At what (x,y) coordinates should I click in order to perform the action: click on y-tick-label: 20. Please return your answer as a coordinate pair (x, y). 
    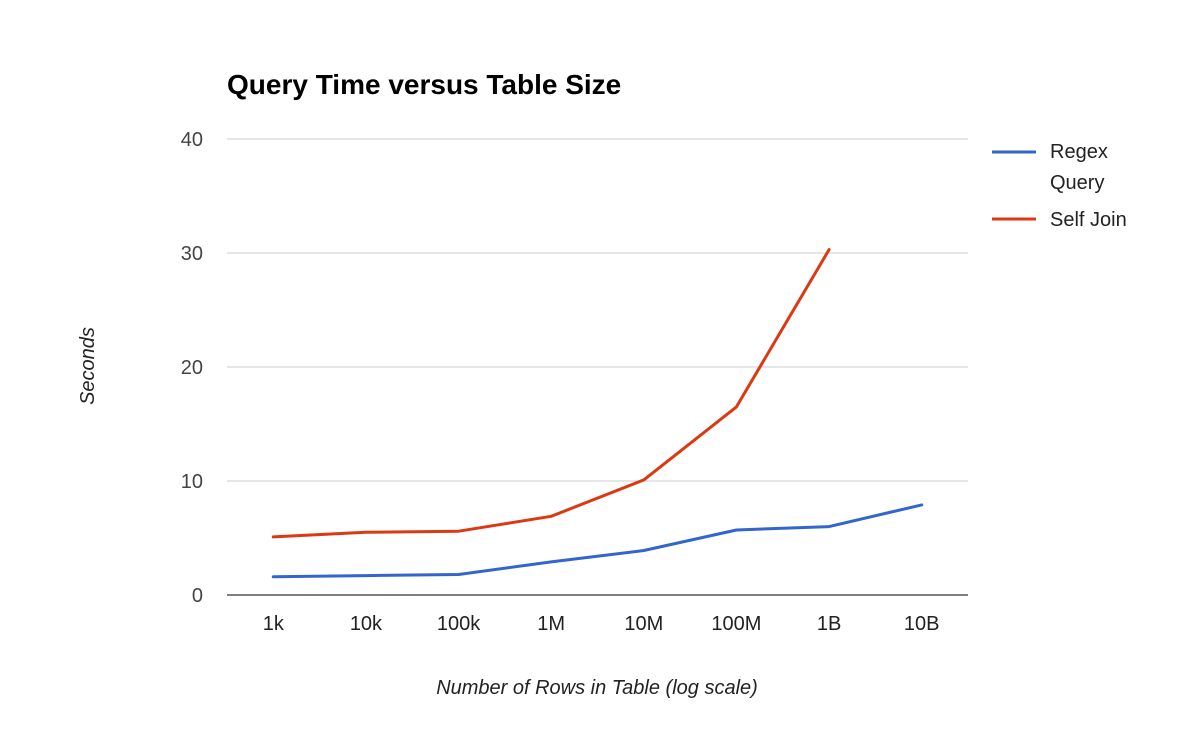
    Looking at the image, I should click on (192, 368).